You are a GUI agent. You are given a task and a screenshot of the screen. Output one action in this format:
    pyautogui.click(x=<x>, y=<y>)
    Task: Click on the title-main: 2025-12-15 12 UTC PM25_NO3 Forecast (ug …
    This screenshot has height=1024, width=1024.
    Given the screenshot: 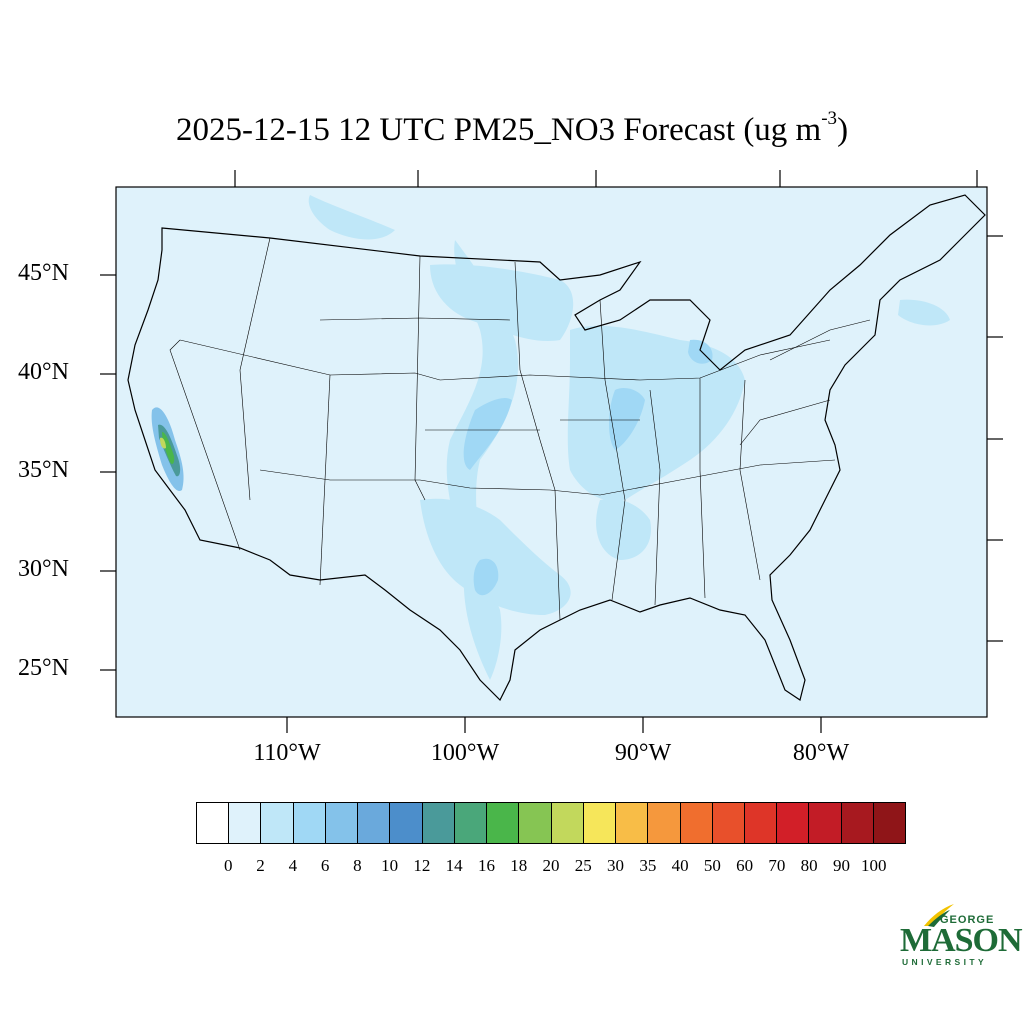 What is the action you would take?
    pyautogui.click(x=498, y=130)
    